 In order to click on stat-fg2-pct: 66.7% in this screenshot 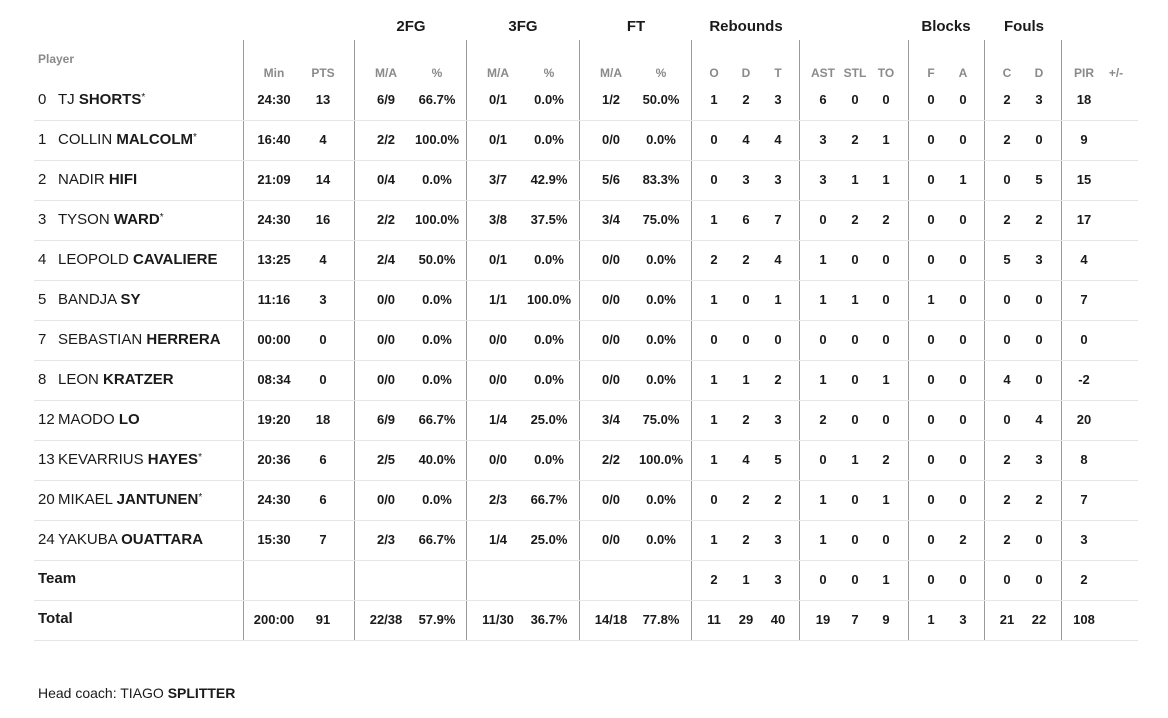, I will do `click(437, 419)`.